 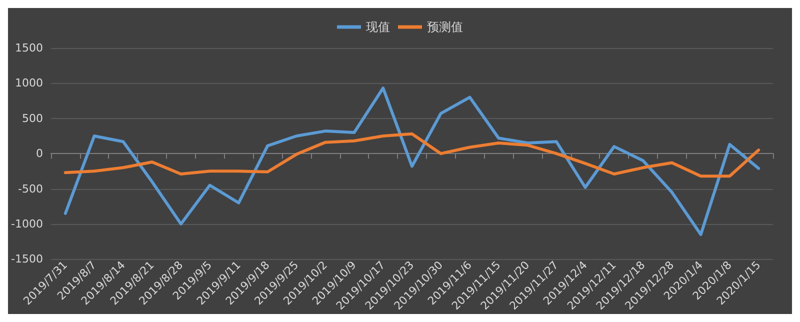 I want to click on legend-label: 预测值, so click(x=445, y=27).